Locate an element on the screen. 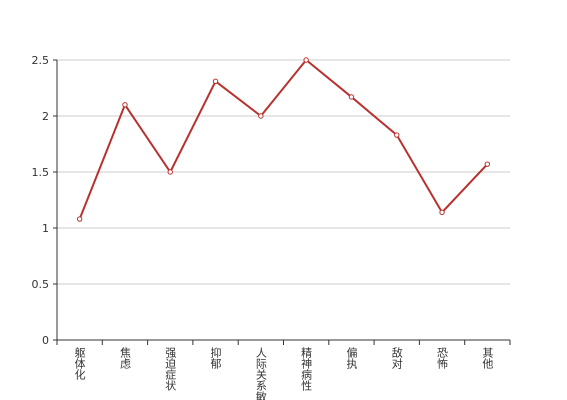  x-tick-label: 躯体化 is located at coordinates (79, 364).